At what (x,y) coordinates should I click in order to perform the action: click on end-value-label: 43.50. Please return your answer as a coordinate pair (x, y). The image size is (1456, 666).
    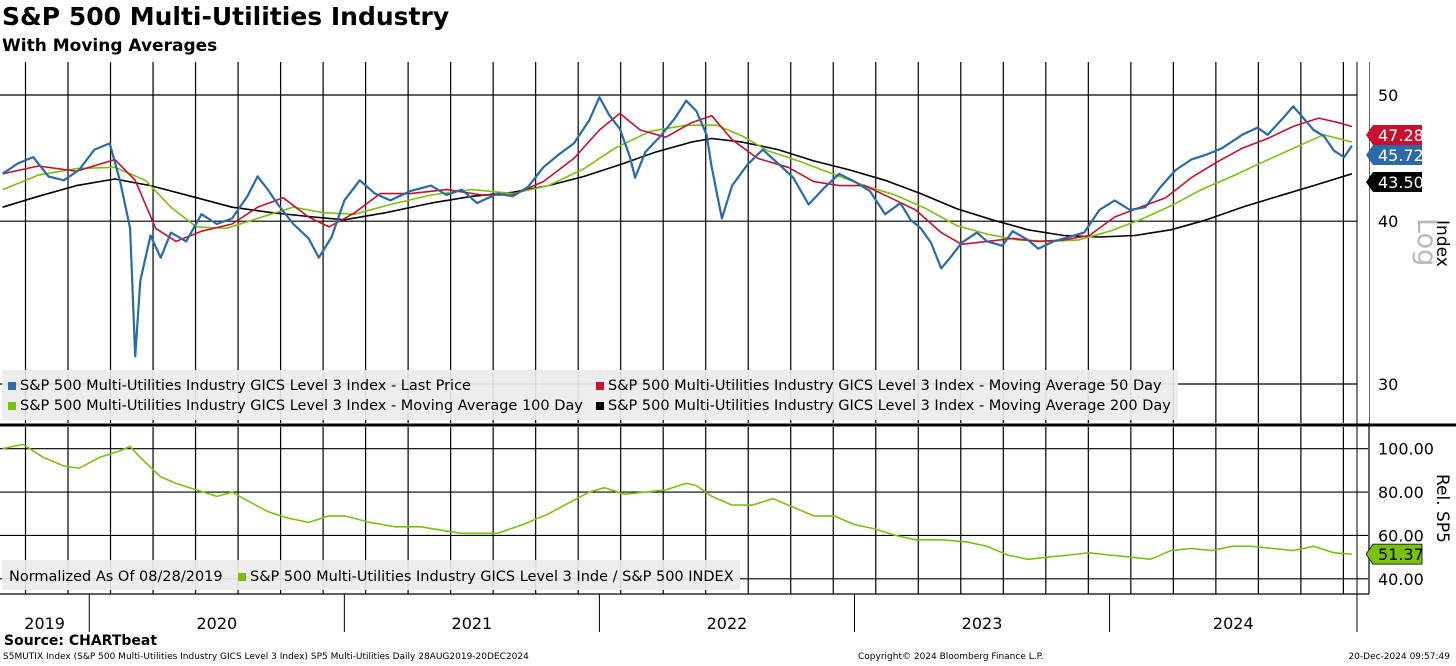
    Looking at the image, I should click on (1401, 182).